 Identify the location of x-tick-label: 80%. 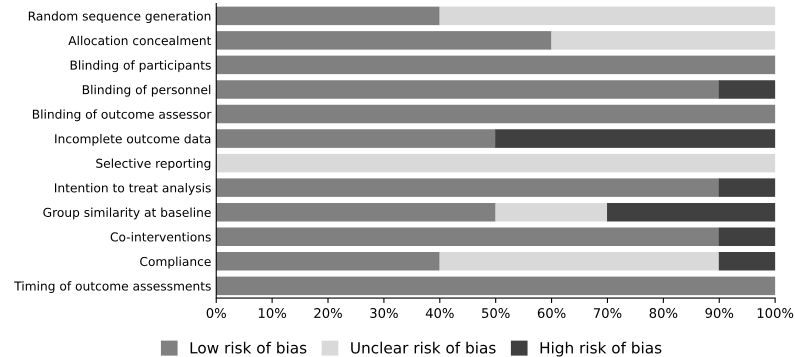
(664, 313).